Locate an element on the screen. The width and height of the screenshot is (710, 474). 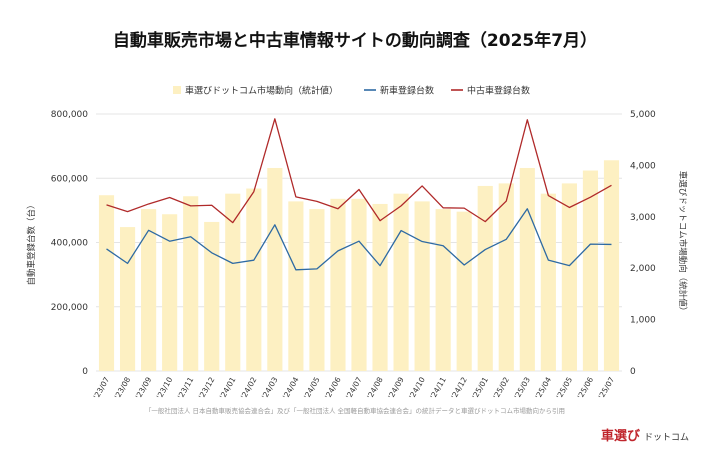
legend-label-used: 中古車登録台数 is located at coordinates (498, 91).